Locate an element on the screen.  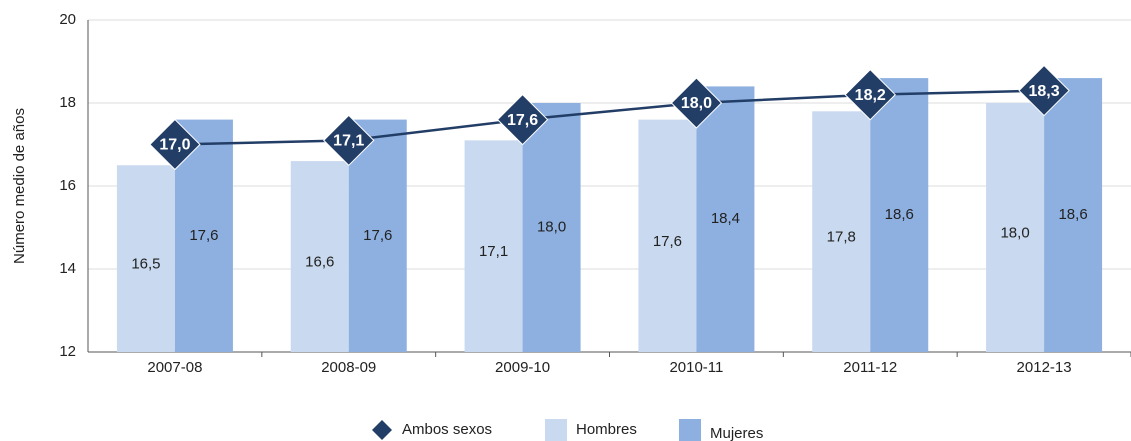
x-tick-label: 2009-10 is located at coordinates (522, 367).